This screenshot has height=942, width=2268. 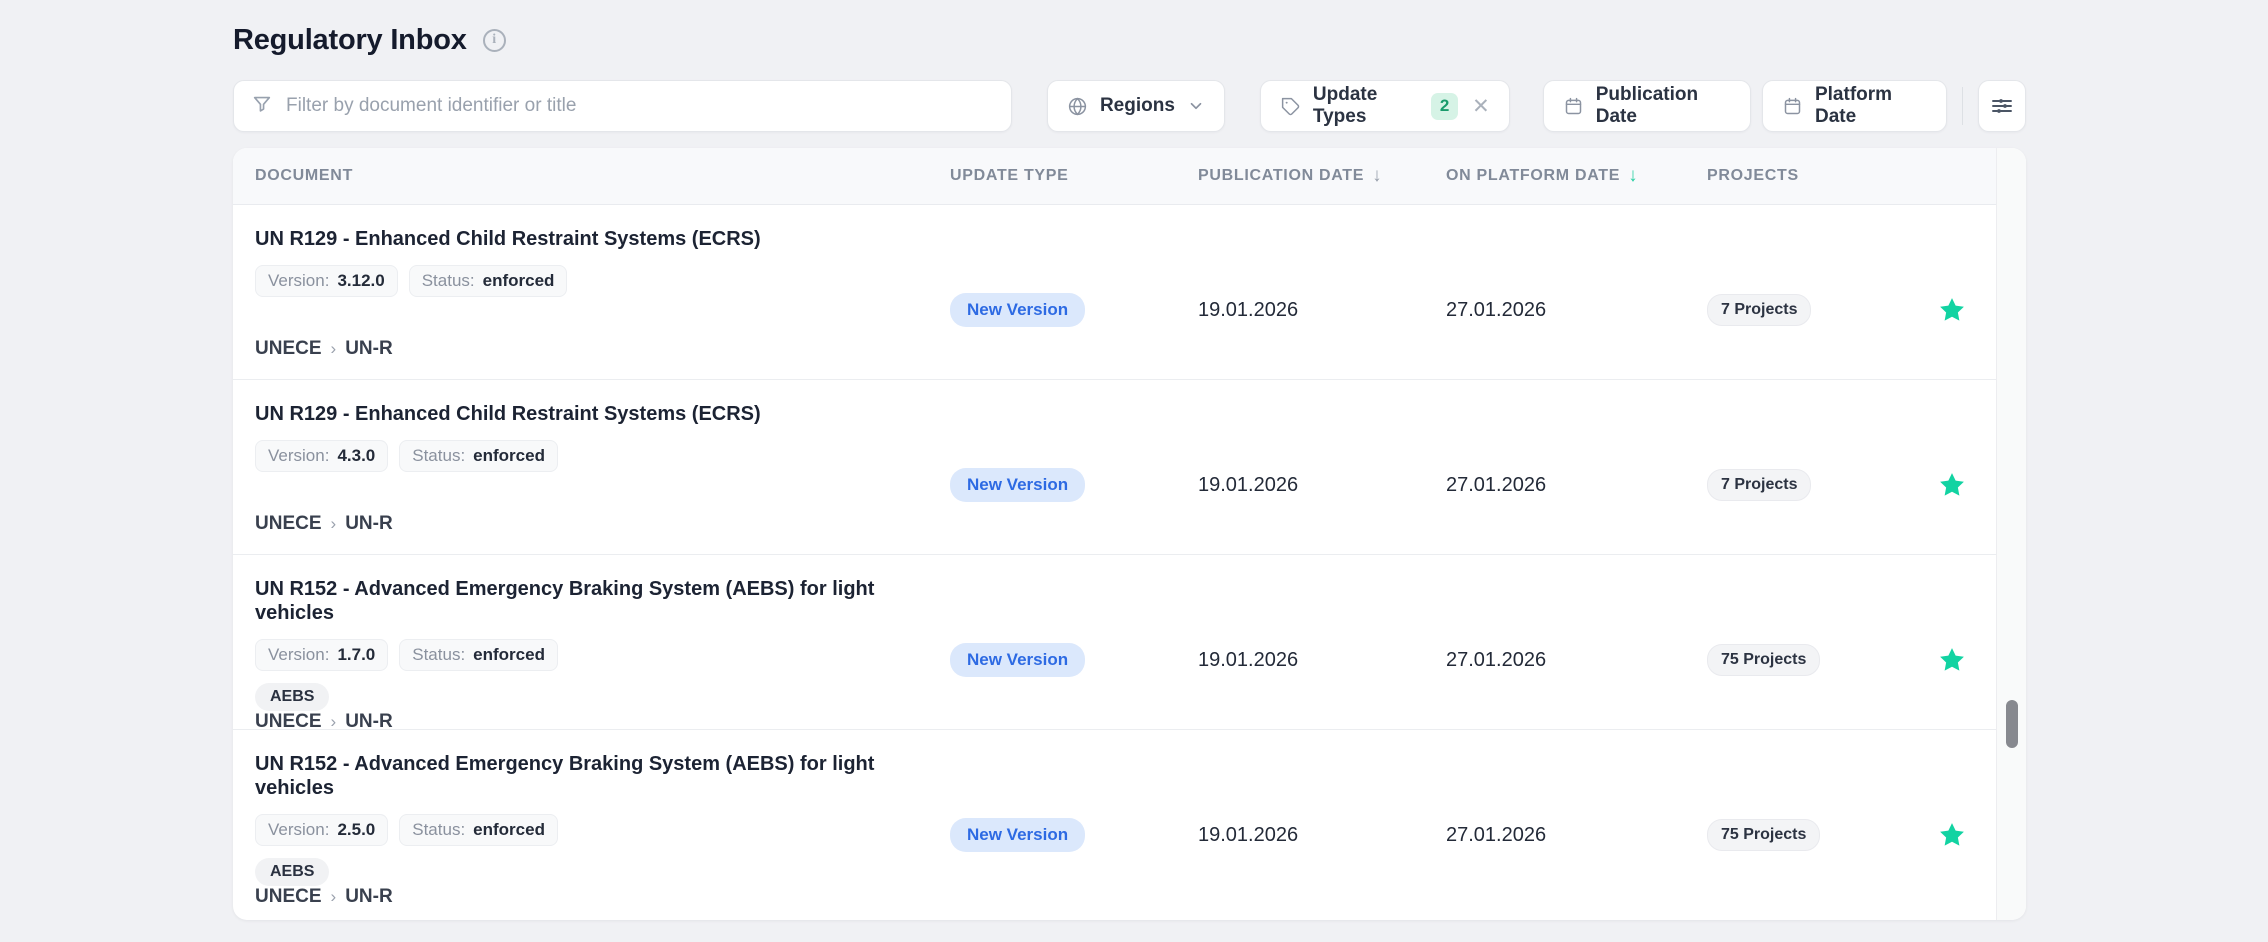 What do you see at coordinates (640, 106) in the screenshot?
I see `search-input` at bounding box center [640, 106].